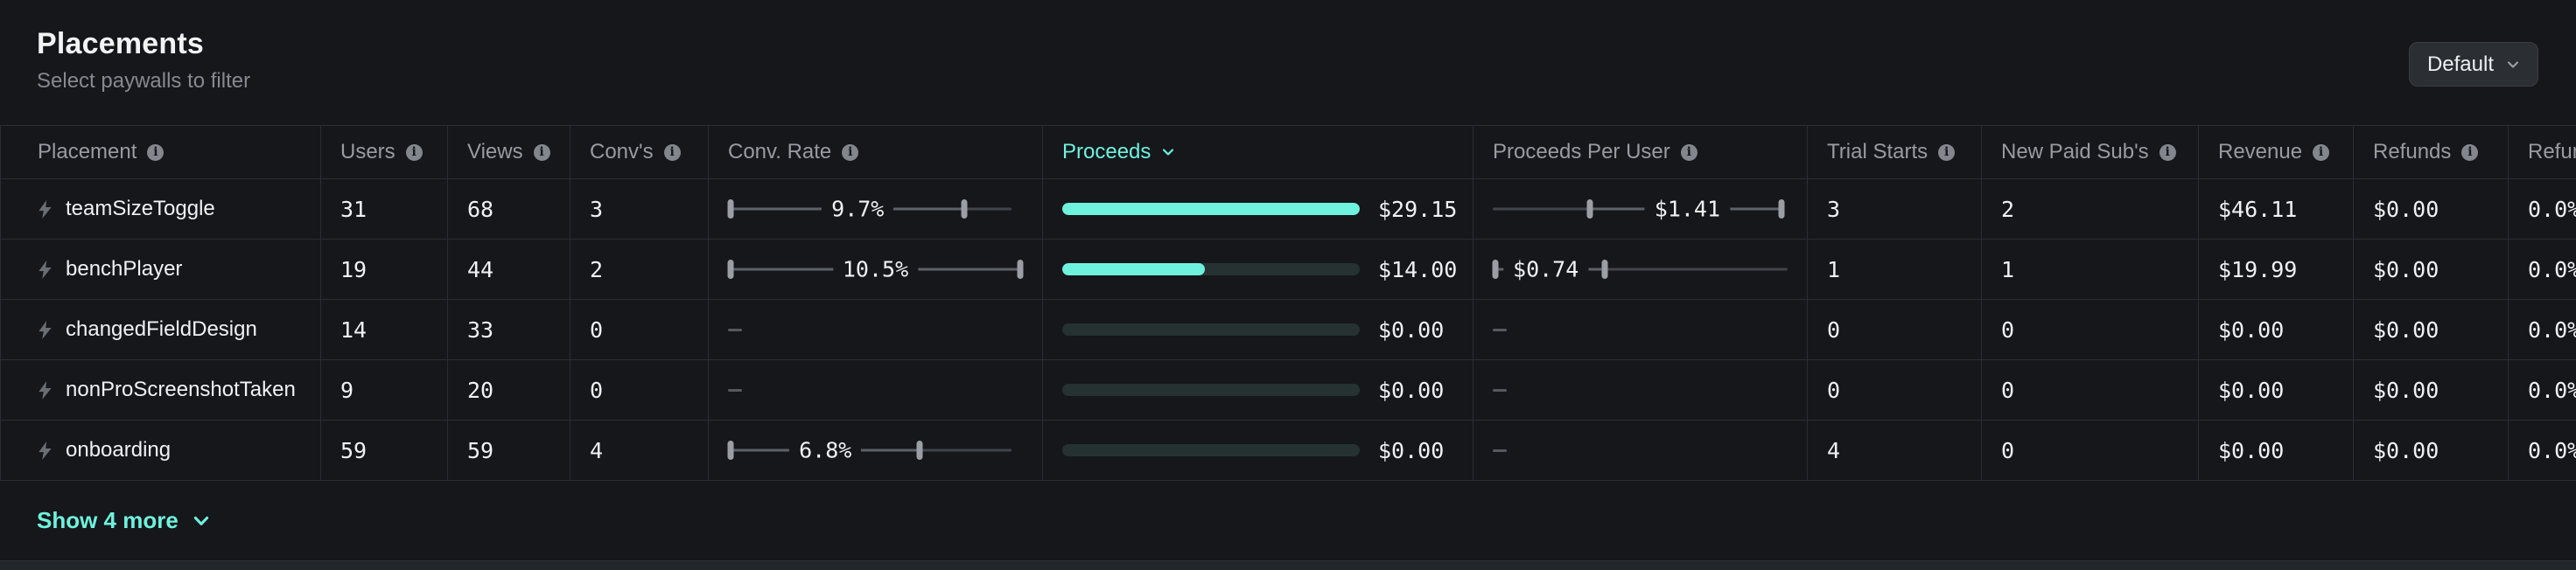 This screenshot has height=570, width=2576. I want to click on cell-users: 19, so click(383, 269).